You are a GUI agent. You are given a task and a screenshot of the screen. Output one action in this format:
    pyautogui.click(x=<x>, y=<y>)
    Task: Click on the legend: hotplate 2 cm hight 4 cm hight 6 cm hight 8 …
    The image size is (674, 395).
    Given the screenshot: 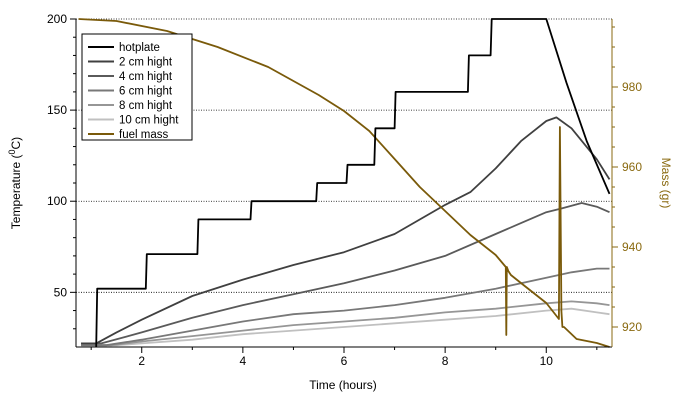 What is the action you would take?
    pyautogui.click(x=137, y=87)
    